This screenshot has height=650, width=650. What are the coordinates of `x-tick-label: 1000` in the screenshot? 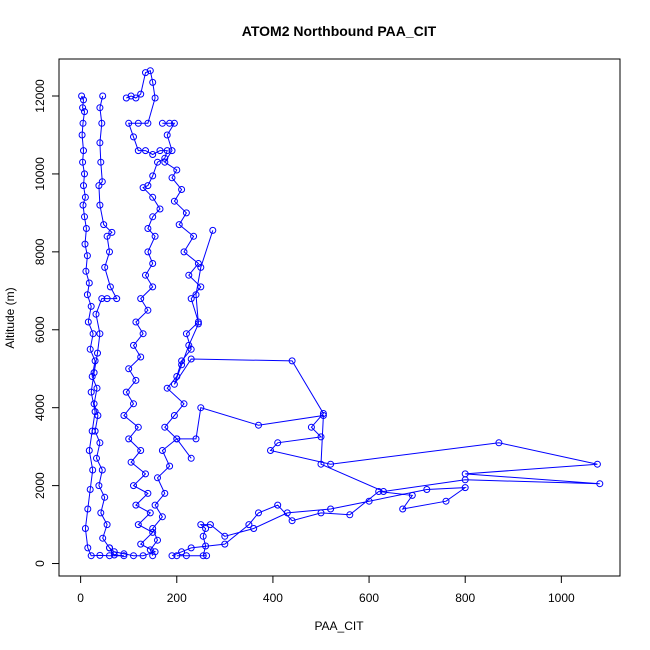 It's located at (561, 598).